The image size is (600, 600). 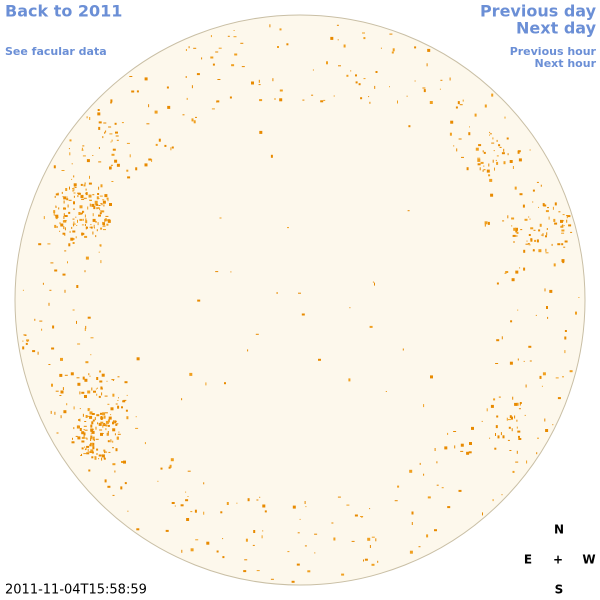 I want to click on previous-hour-link: Previous hour, so click(x=553, y=51).